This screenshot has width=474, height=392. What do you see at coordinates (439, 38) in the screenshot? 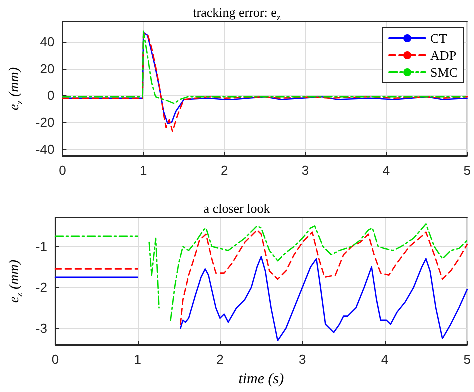
I see `legend-label: CT` at bounding box center [439, 38].